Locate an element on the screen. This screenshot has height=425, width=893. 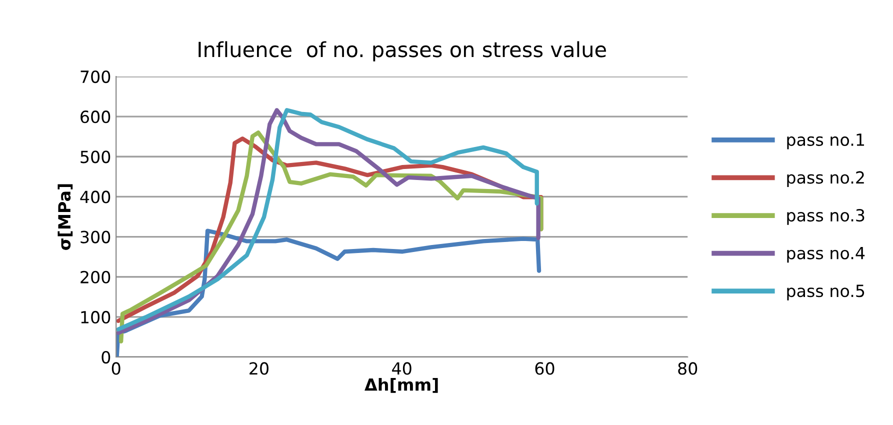
legend-label: pass no.5 is located at coordinates (825, 292).